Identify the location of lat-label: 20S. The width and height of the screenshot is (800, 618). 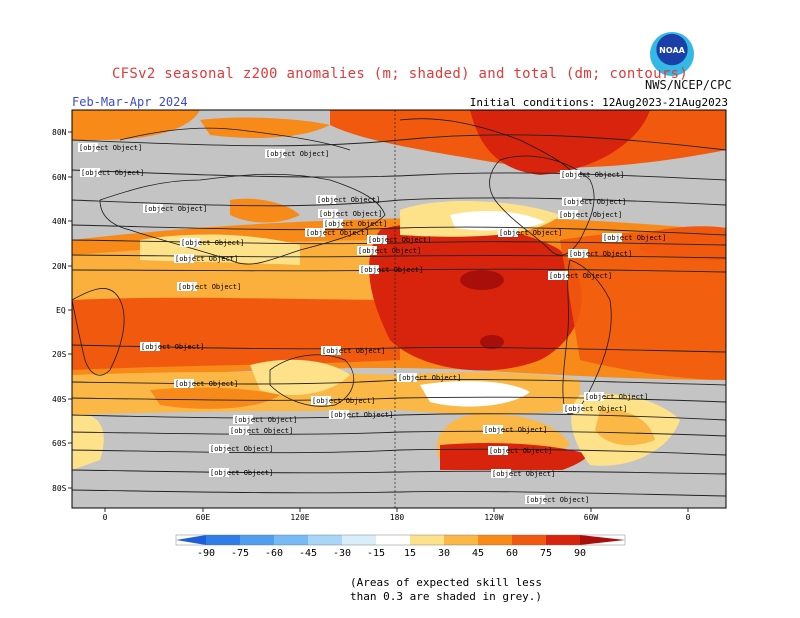
(59, 354).